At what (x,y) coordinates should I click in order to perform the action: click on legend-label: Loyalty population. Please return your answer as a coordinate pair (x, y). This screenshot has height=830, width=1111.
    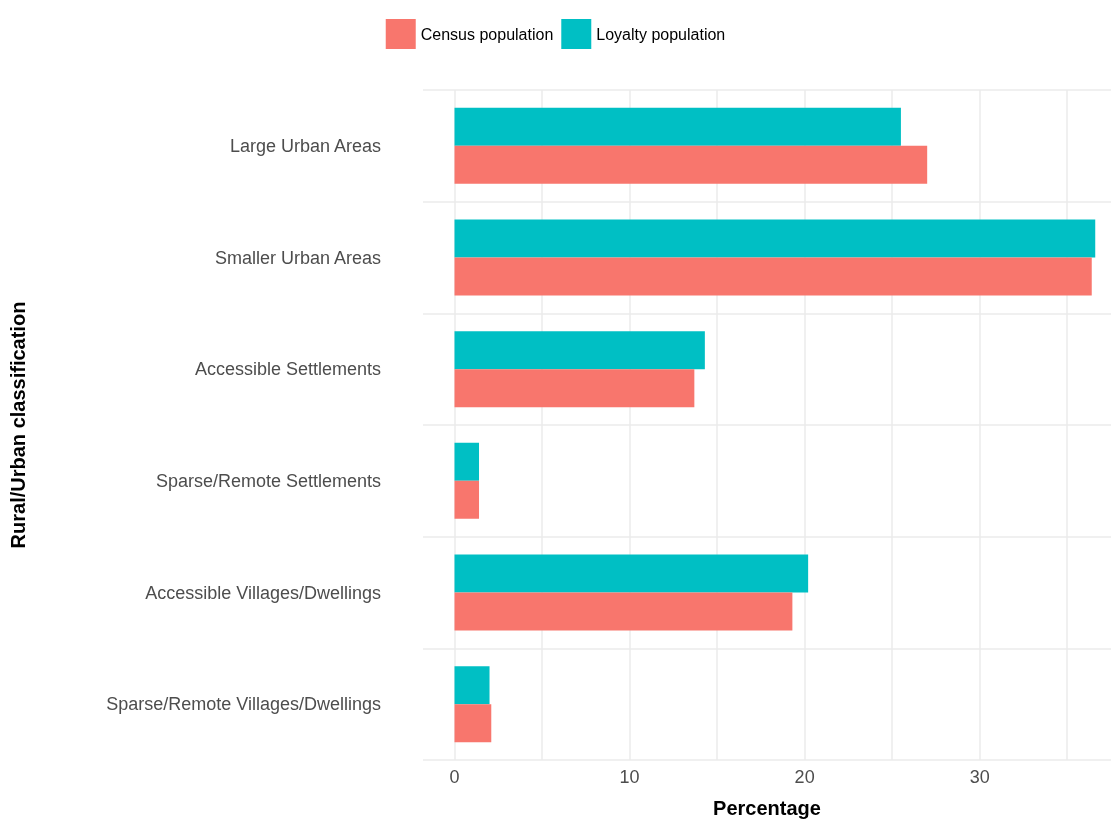
    Looking at the image, I should click on (661, 34).